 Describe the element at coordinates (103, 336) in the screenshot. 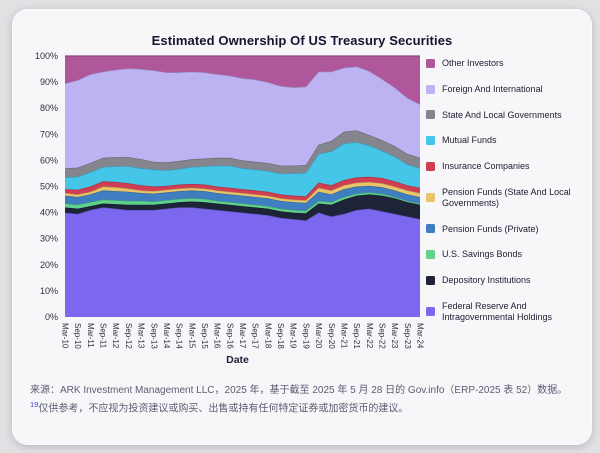

I see `x-tick-label: Sep-11` at that location.